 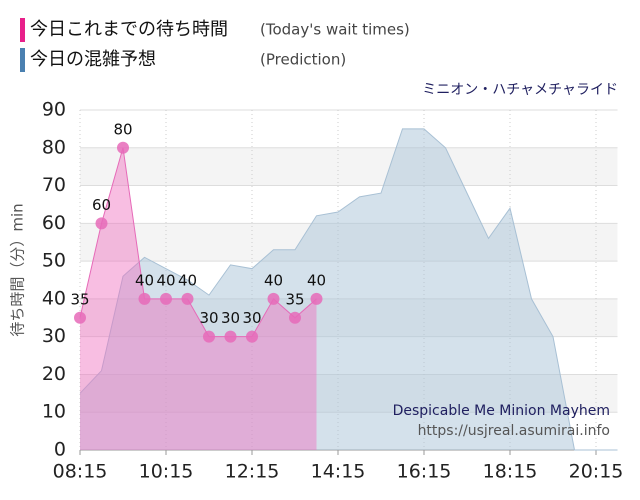 I want to click on y-tick-label: 40, so click(x=54, y=298).